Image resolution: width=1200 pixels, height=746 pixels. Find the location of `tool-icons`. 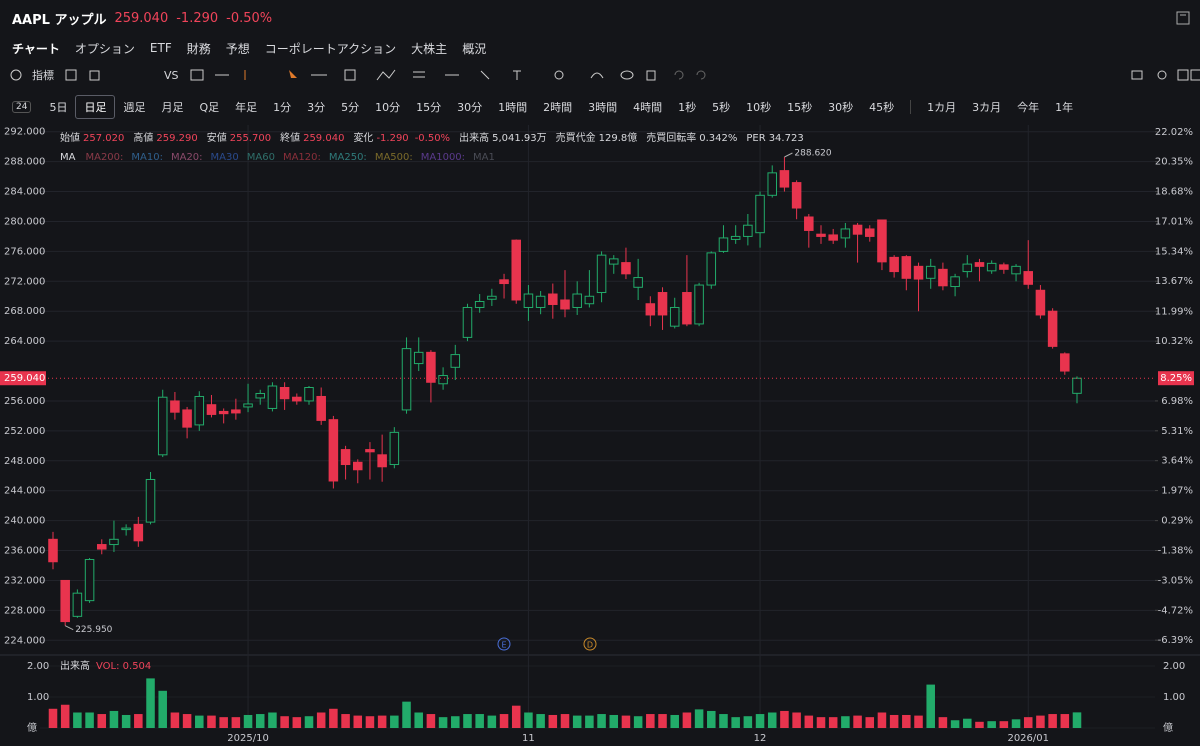

tool-icons is located at coordinates (109, 75).